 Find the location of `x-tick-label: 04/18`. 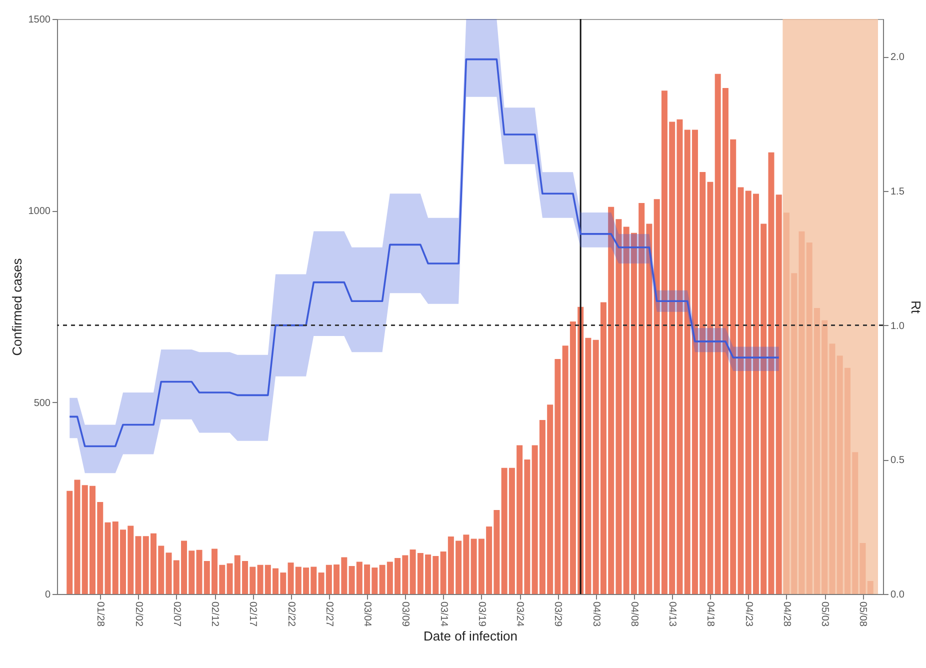

x-tick-label: 04/18 is located at coordinates (710, 614).